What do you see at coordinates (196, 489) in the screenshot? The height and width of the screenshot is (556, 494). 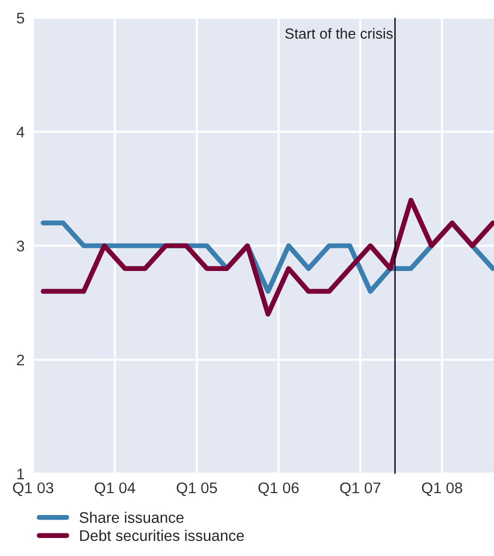 I see `x-tick-label: Q1 05` at bounding box center [196, 489].